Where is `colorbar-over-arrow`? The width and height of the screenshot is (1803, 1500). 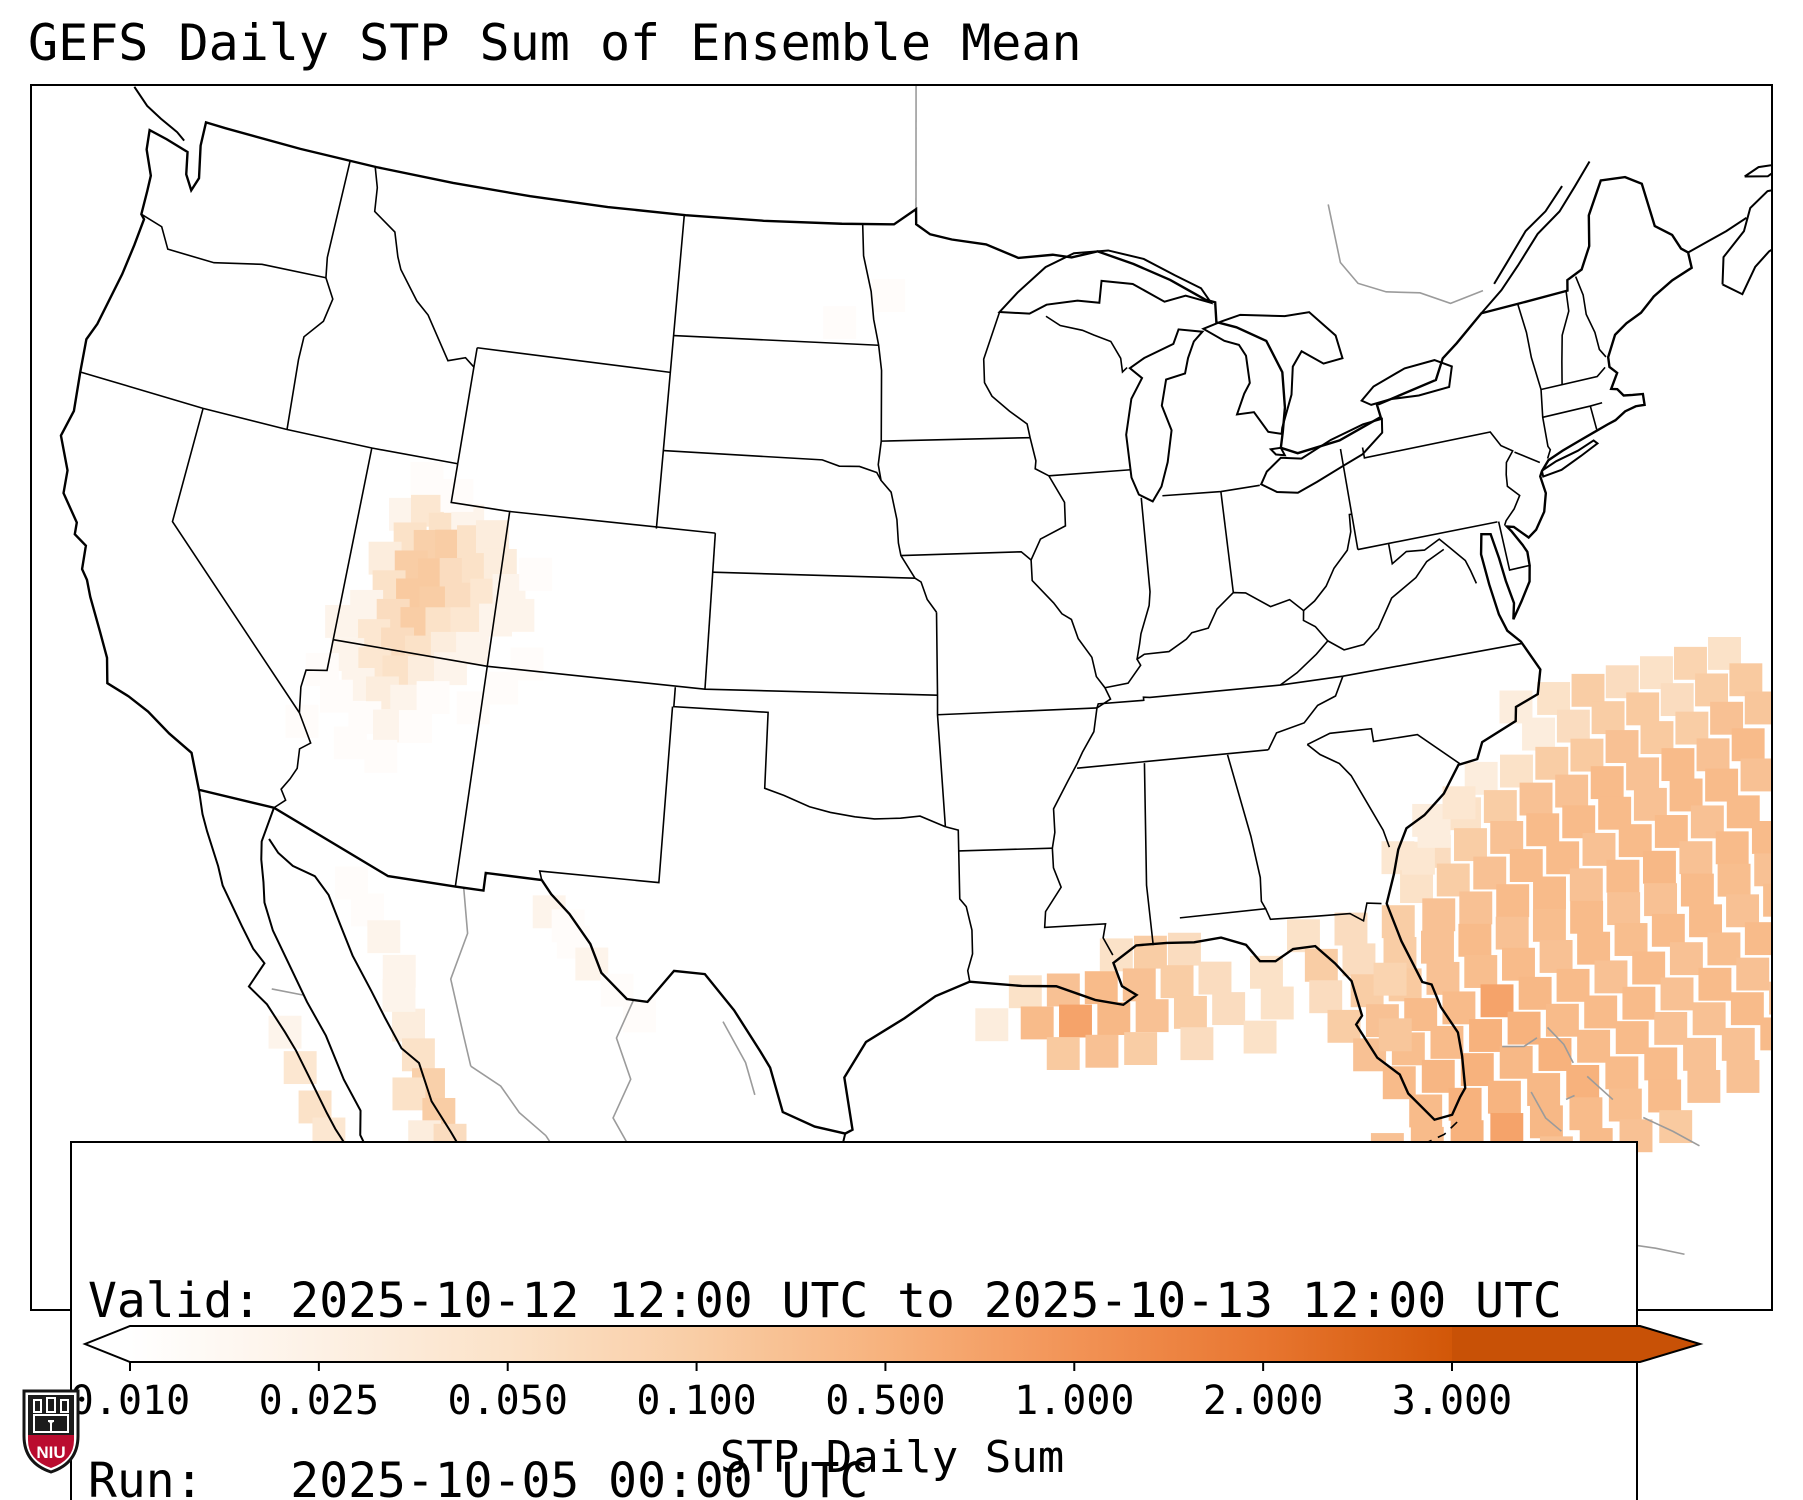
colorbar-over-arrow is located at coordinates (1670, 1344).